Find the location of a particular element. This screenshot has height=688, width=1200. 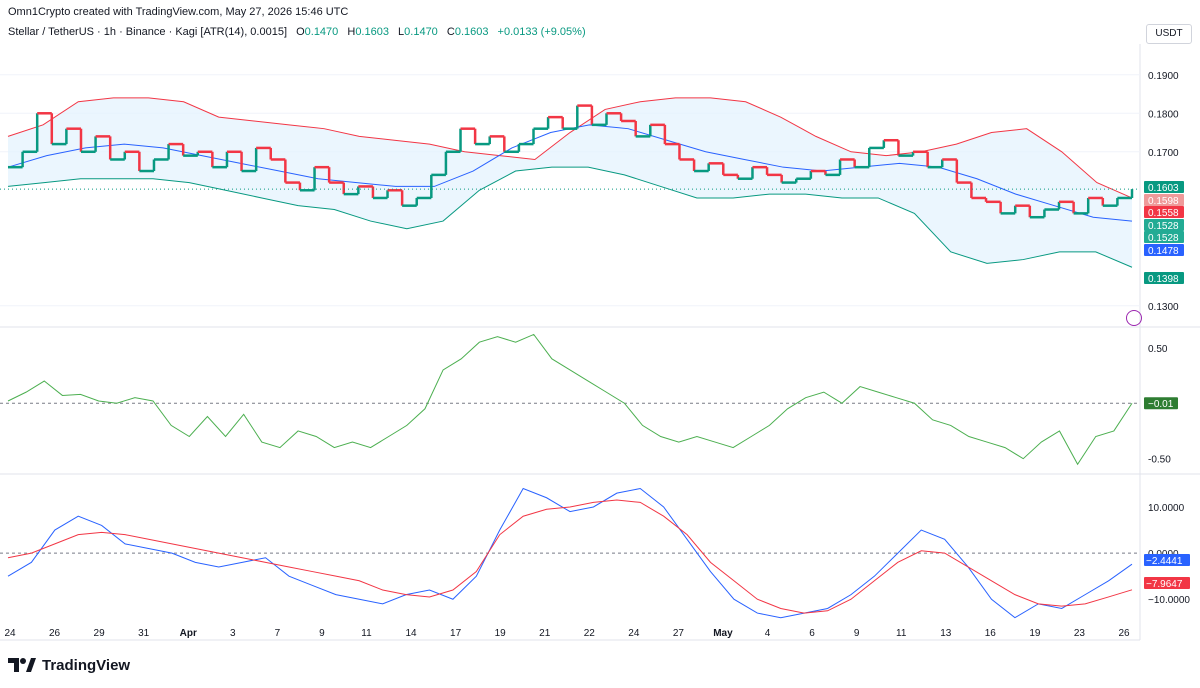

time-tick-label: Apr is located at coordinates (188, 633).